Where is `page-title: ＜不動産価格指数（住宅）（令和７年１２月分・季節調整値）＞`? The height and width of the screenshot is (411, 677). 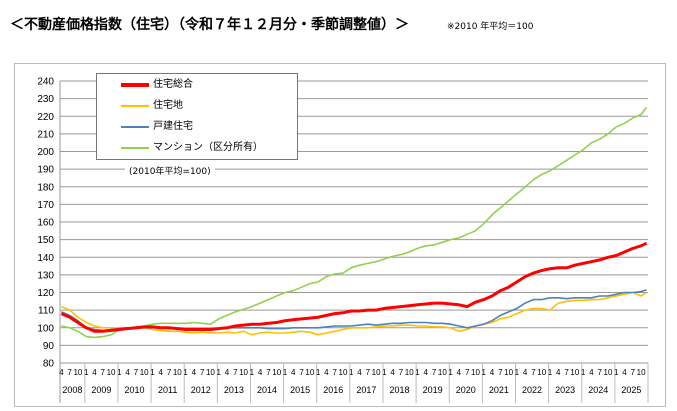 page-title: ＜不動産価格指数（住宅）（令和７年１２月分・季節調整値）＞ is located at coordinates (209, 25).